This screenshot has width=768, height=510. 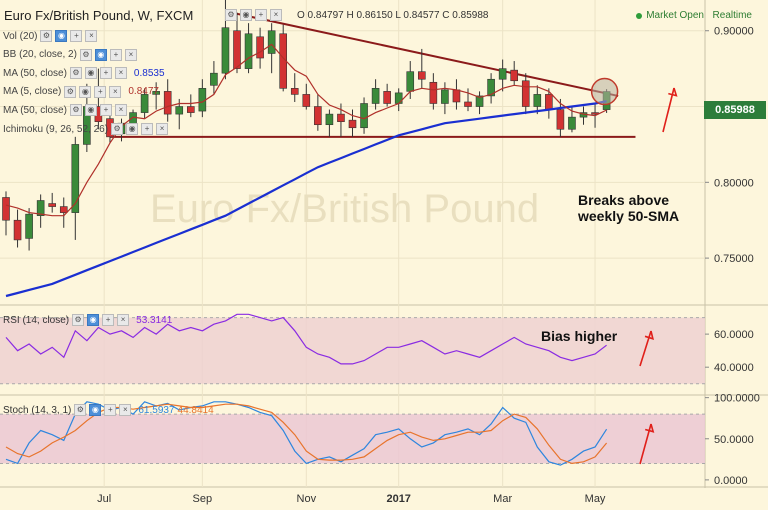 I want to click on ohlc-values: O 0.84797 H 0.86150 L 0.84577 C 0.85988, so click(x=393, y=15).